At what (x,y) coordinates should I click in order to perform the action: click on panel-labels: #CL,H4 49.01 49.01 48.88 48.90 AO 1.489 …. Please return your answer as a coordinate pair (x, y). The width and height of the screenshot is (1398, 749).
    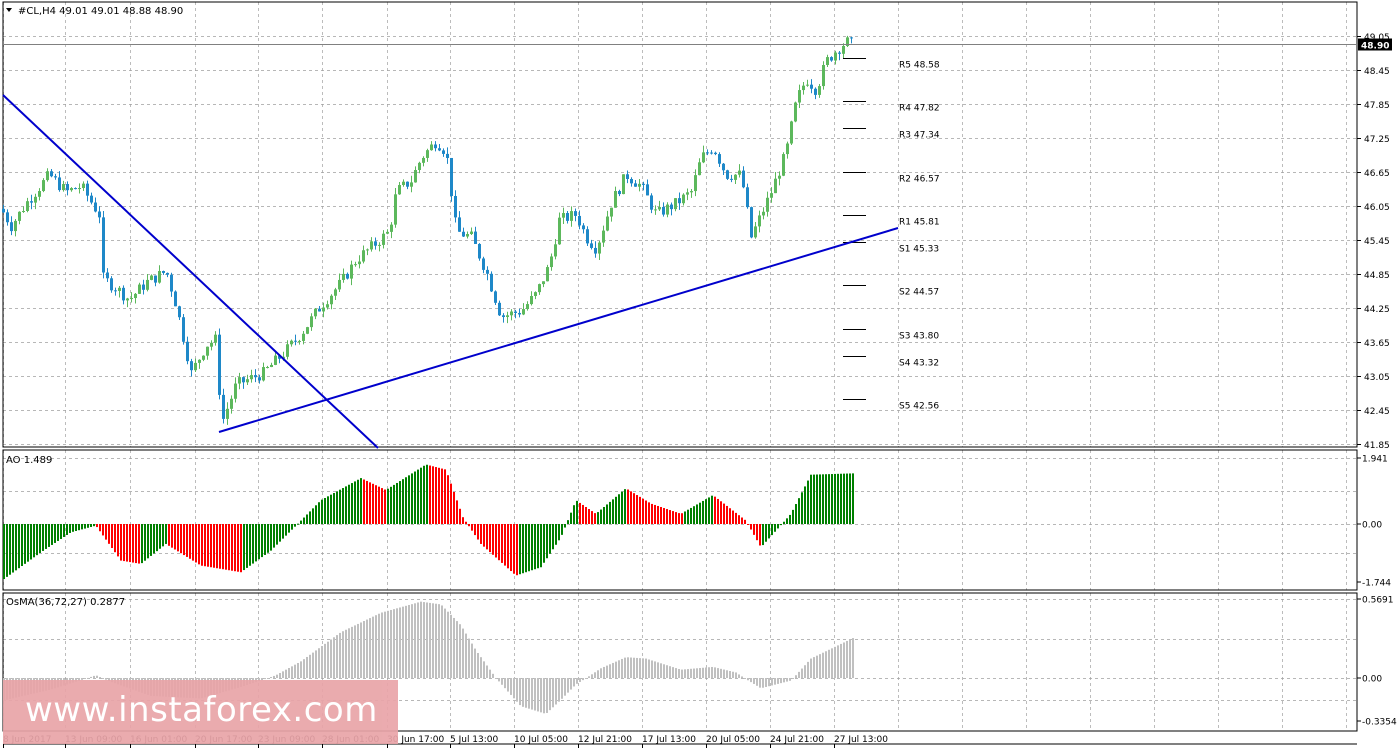
    Looking at the image, I should click on (94, 307).